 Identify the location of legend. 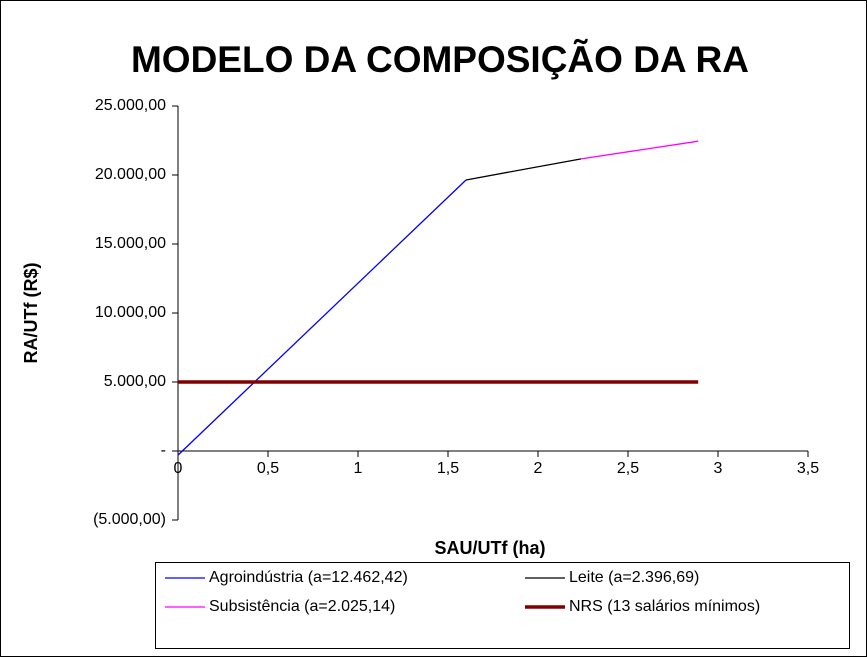
(502, 605).